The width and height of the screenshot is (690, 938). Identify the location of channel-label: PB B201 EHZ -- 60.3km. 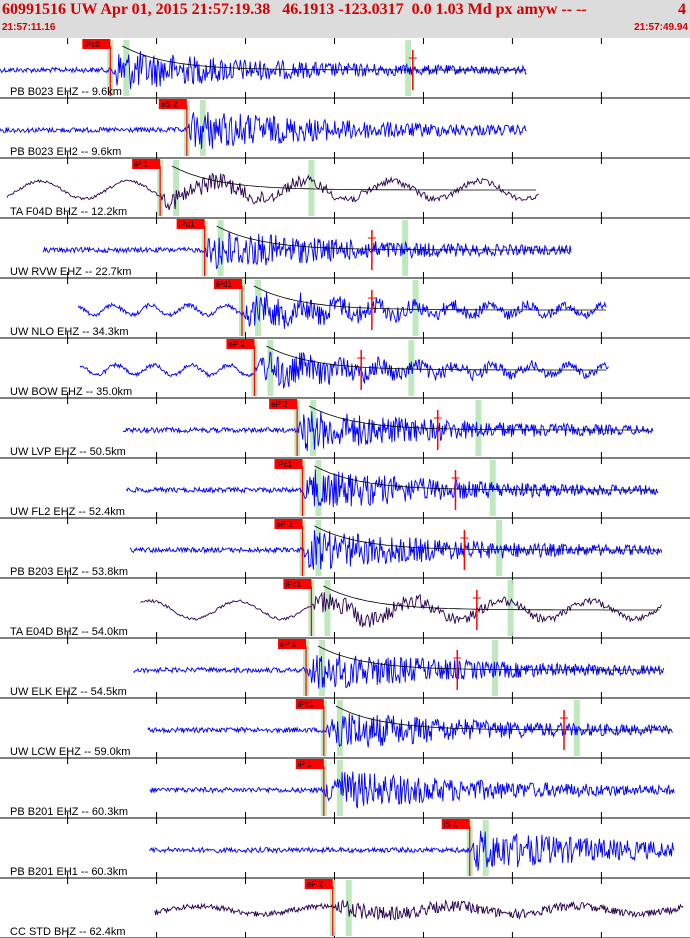
(69, 812).